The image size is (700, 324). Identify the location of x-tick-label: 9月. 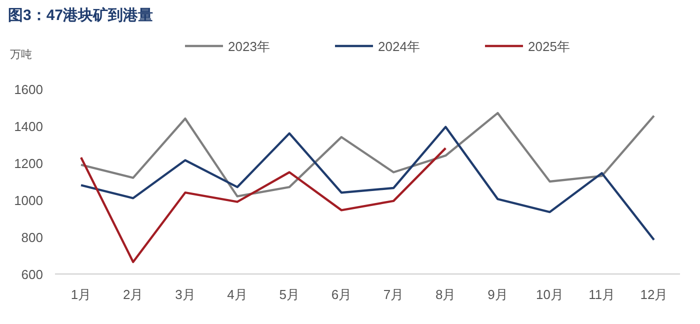
(498, 294).